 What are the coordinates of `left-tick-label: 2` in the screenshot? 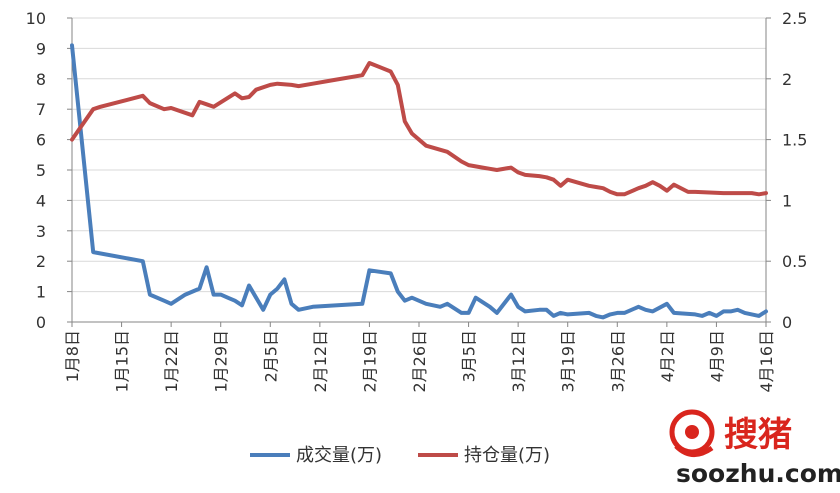 It's located at (41, 261).